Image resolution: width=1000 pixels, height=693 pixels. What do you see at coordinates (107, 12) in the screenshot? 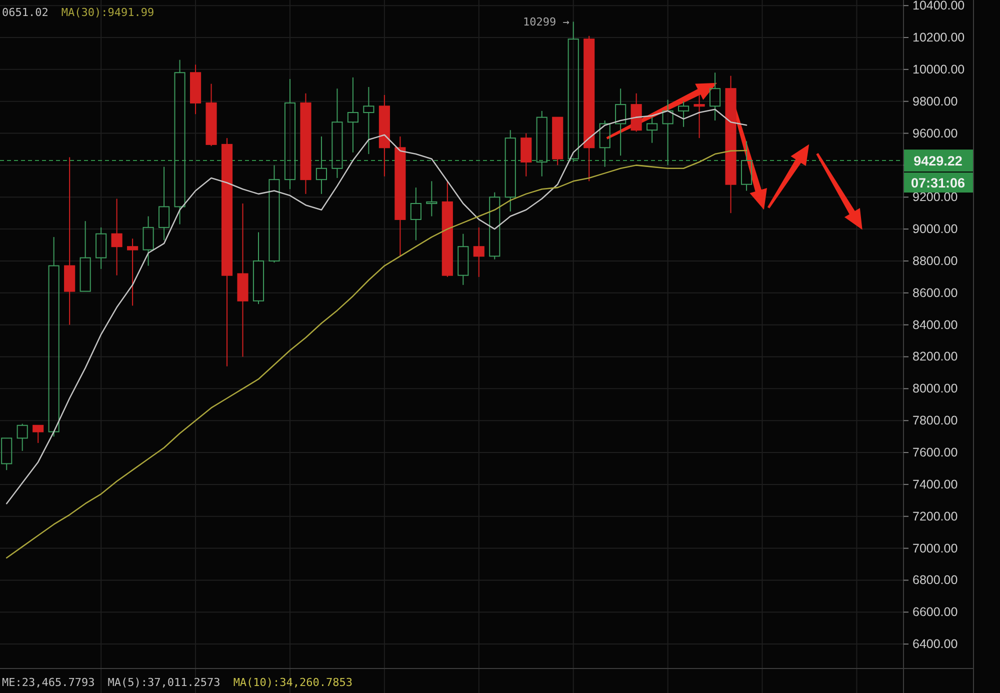
I see `annotation: MA(30):9491.99` at bounding box center [107, 12].